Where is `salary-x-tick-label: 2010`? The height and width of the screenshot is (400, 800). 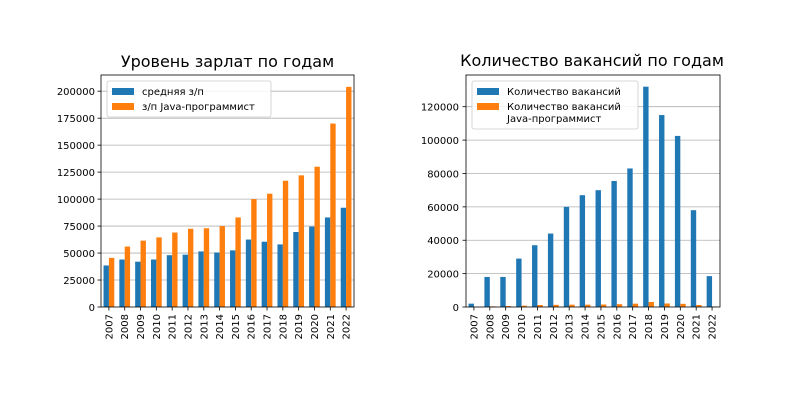 salary-x-tick-label: 2010 is located at coordinates (157, 326).